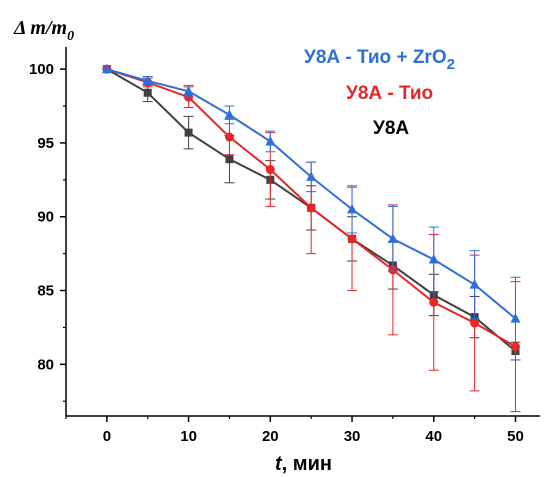 The image size is (550, 477). Describe the element at coordinates (515, 436) in the screenshot. I see `x-tick-label: 50` at that location.